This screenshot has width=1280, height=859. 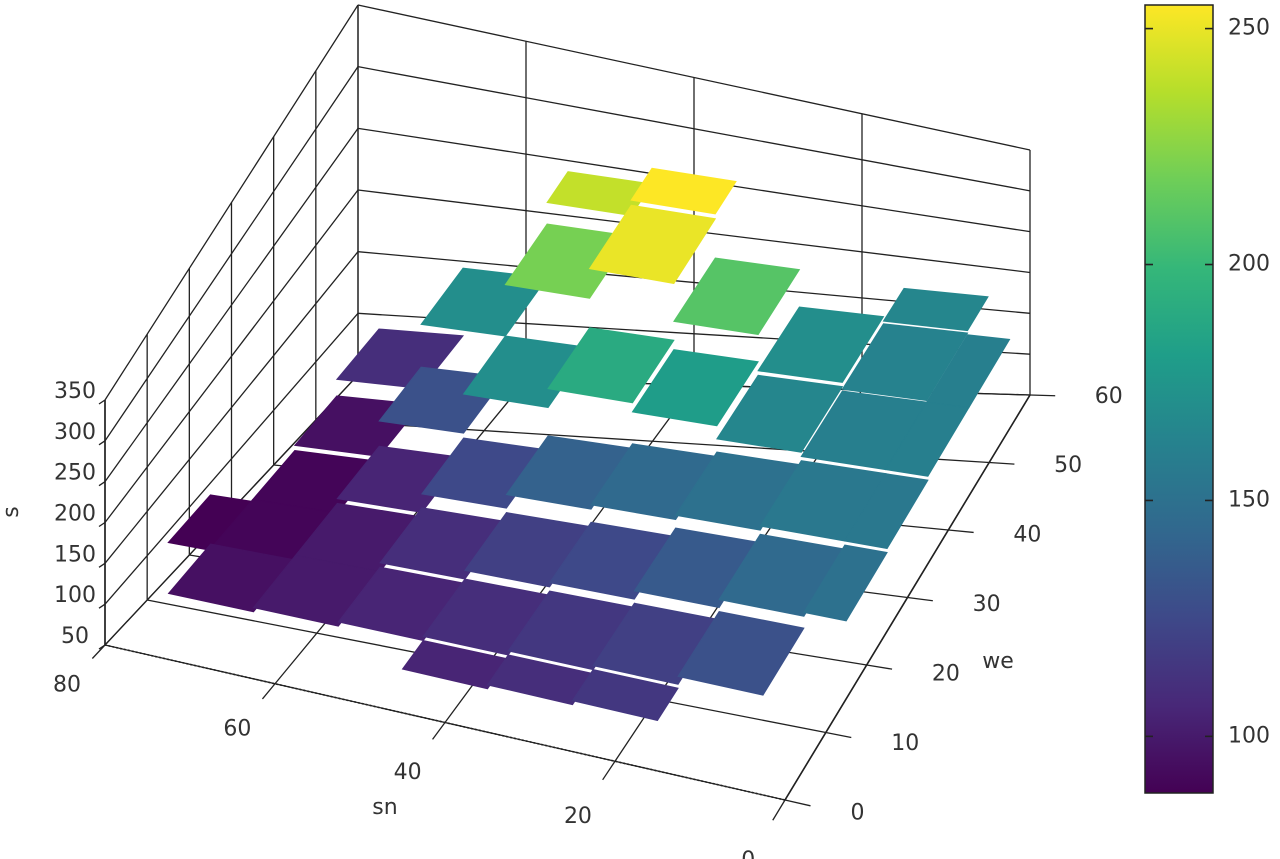 What do you see at coordinates (998, 661) in the screenshot?
I see `y-axis-label: we` at bounding box center [998, 661].